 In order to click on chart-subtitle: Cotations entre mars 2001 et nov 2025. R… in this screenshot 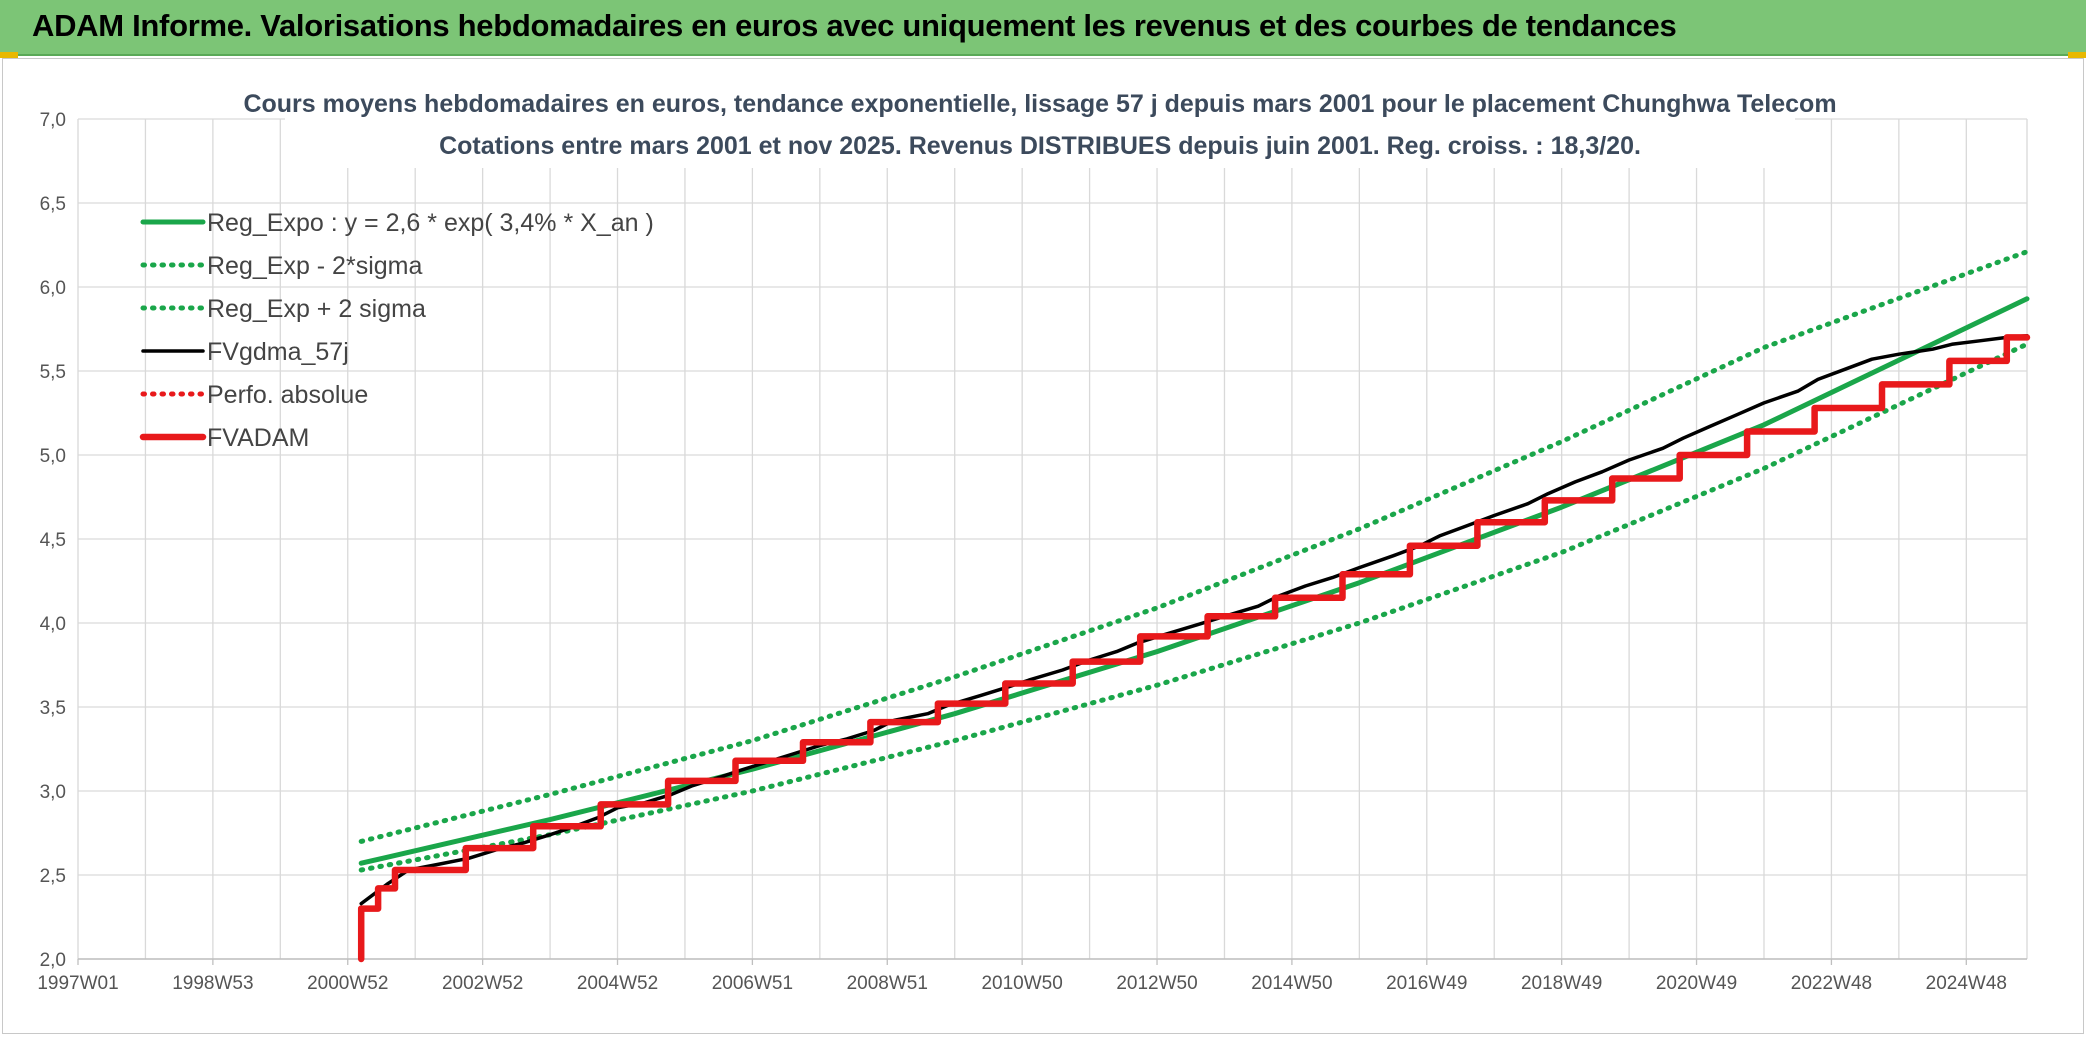, I will do `click(1040, 146)`.